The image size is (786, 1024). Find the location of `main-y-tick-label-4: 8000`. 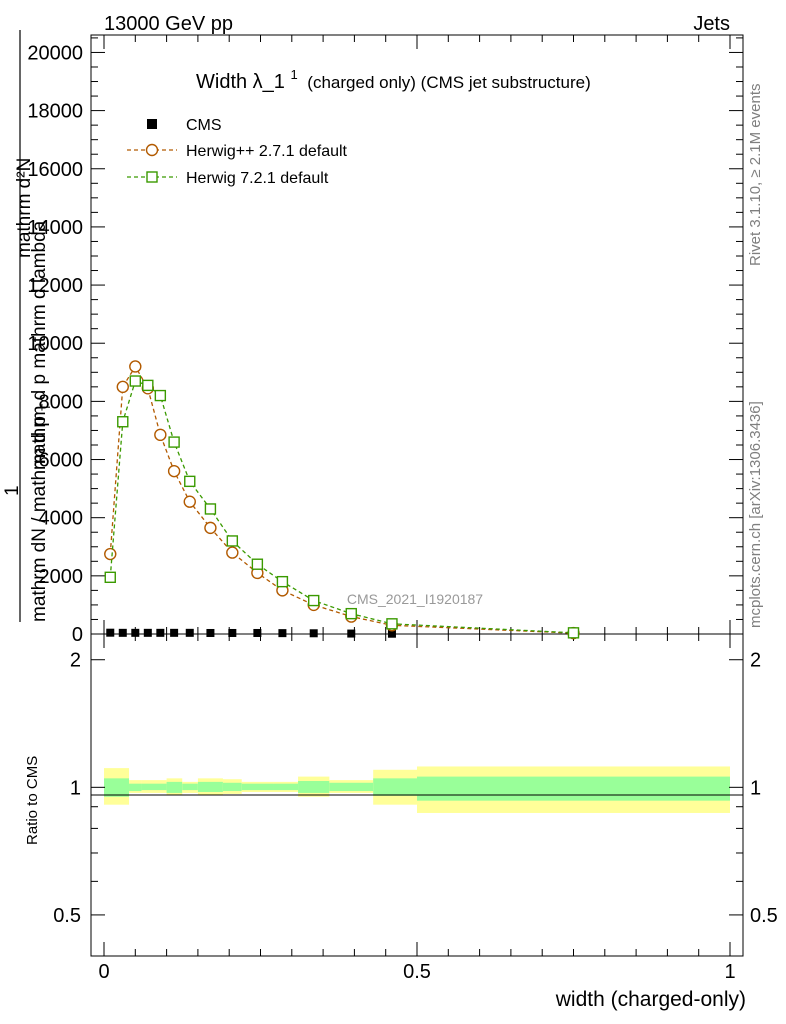

main-y-tick-label-4: 8000 is located at coordinates (61, 402).